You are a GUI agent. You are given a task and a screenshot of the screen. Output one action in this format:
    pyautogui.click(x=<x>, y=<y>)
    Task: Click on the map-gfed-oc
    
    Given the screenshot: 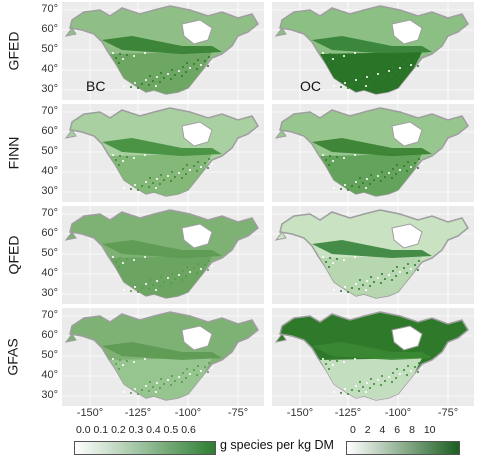 What is the action you would take?
    pyautogui.click(x=373, y=51)
    